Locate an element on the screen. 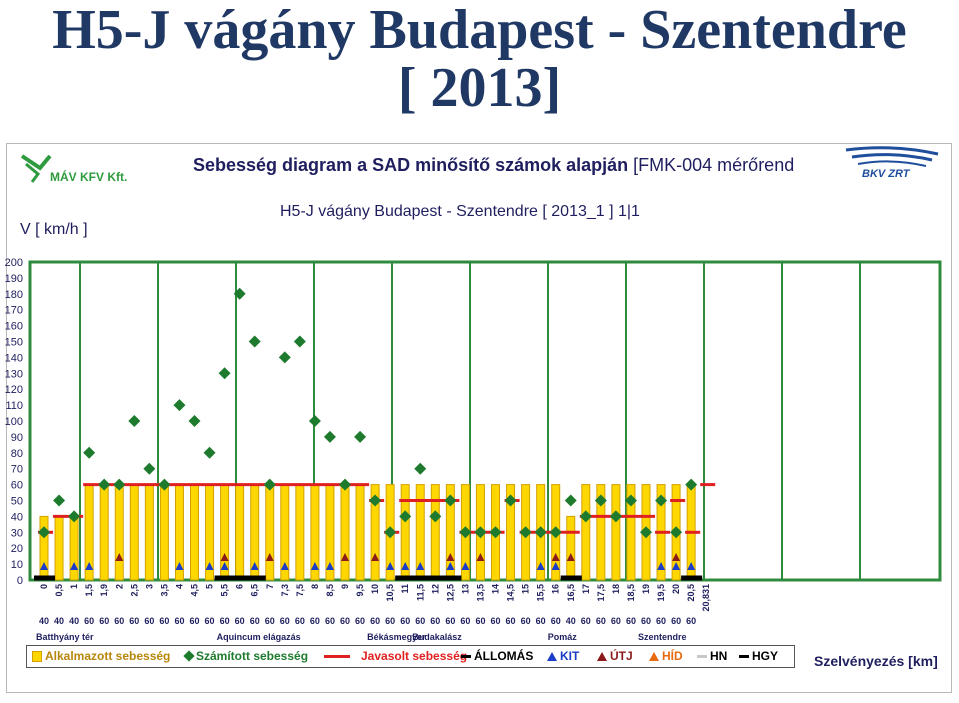 This screenshot has height=703, width=959. bkv-logo-text: BKV ZRT is located at coordinates (886, 174).